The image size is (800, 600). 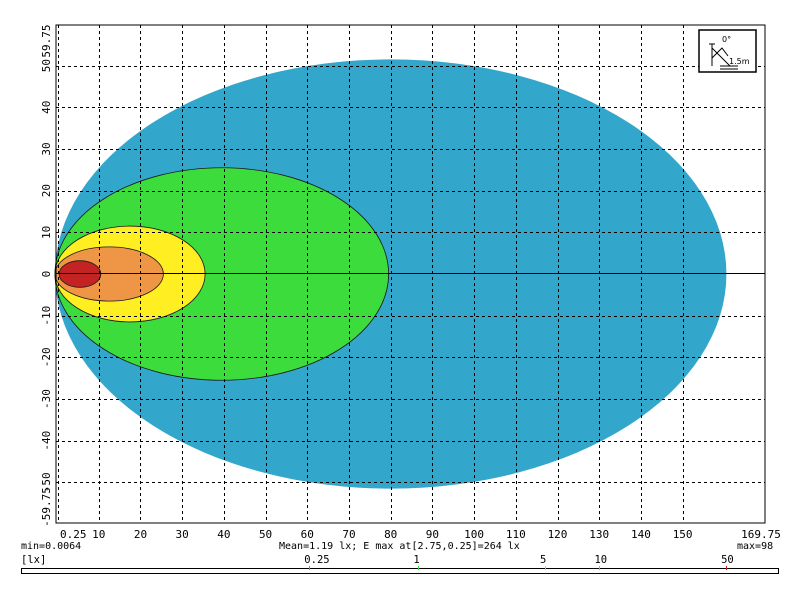 What do you see at coordinates (416, 560) in the screenshot?
I see `scale-mark-label: 1` at bounding box center [416, 560].